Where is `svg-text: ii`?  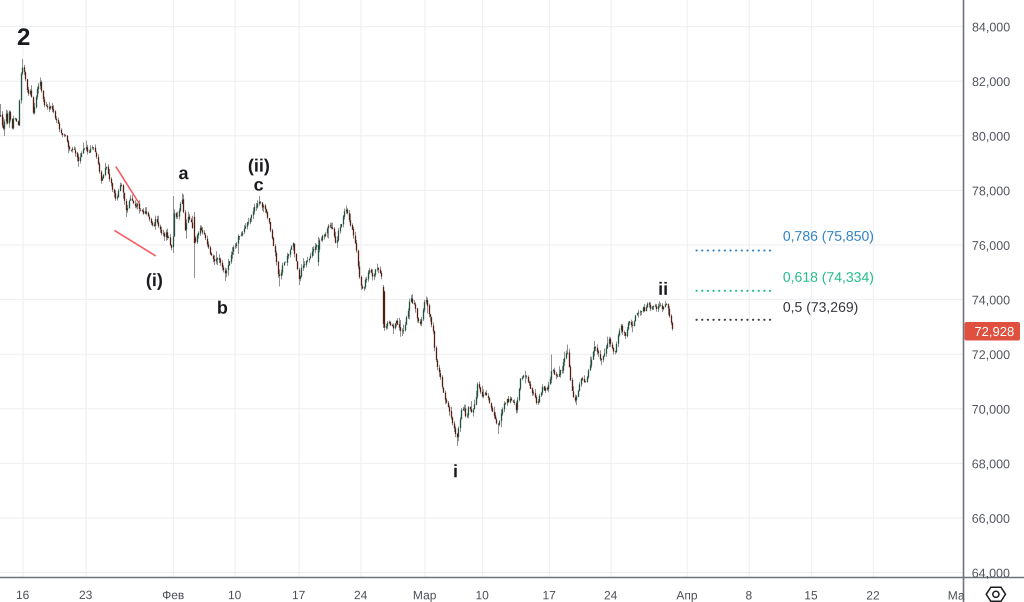
svg-text: ii is located at coordinates (663, 289).